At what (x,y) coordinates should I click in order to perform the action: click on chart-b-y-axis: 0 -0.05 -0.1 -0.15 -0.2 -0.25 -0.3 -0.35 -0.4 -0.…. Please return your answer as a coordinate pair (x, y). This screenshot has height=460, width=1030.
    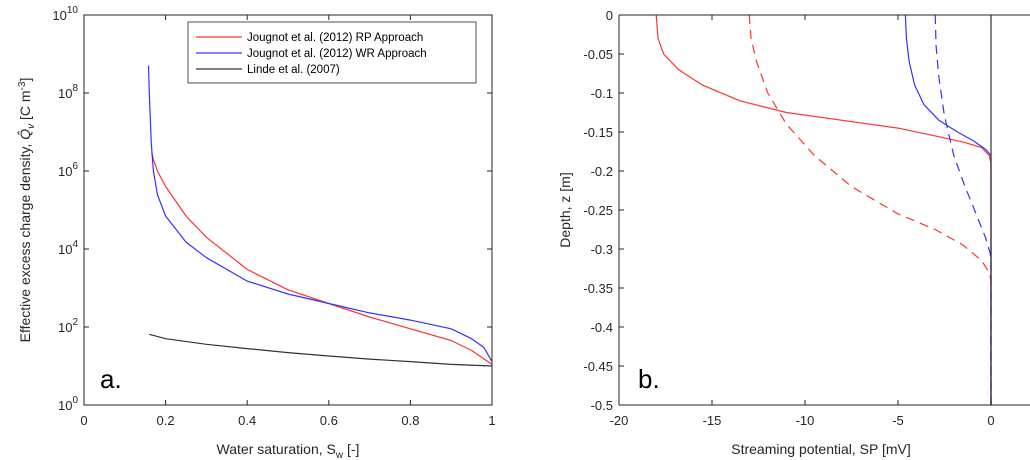
    Looking at the image, I should click on (603, 210).